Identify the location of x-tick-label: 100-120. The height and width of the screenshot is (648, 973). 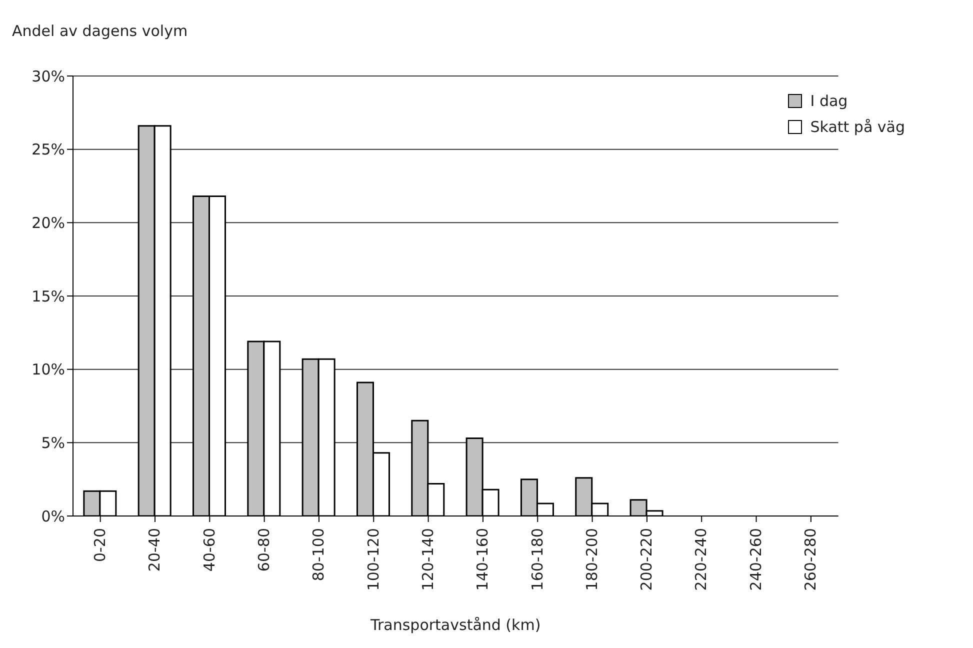
(373, 559).